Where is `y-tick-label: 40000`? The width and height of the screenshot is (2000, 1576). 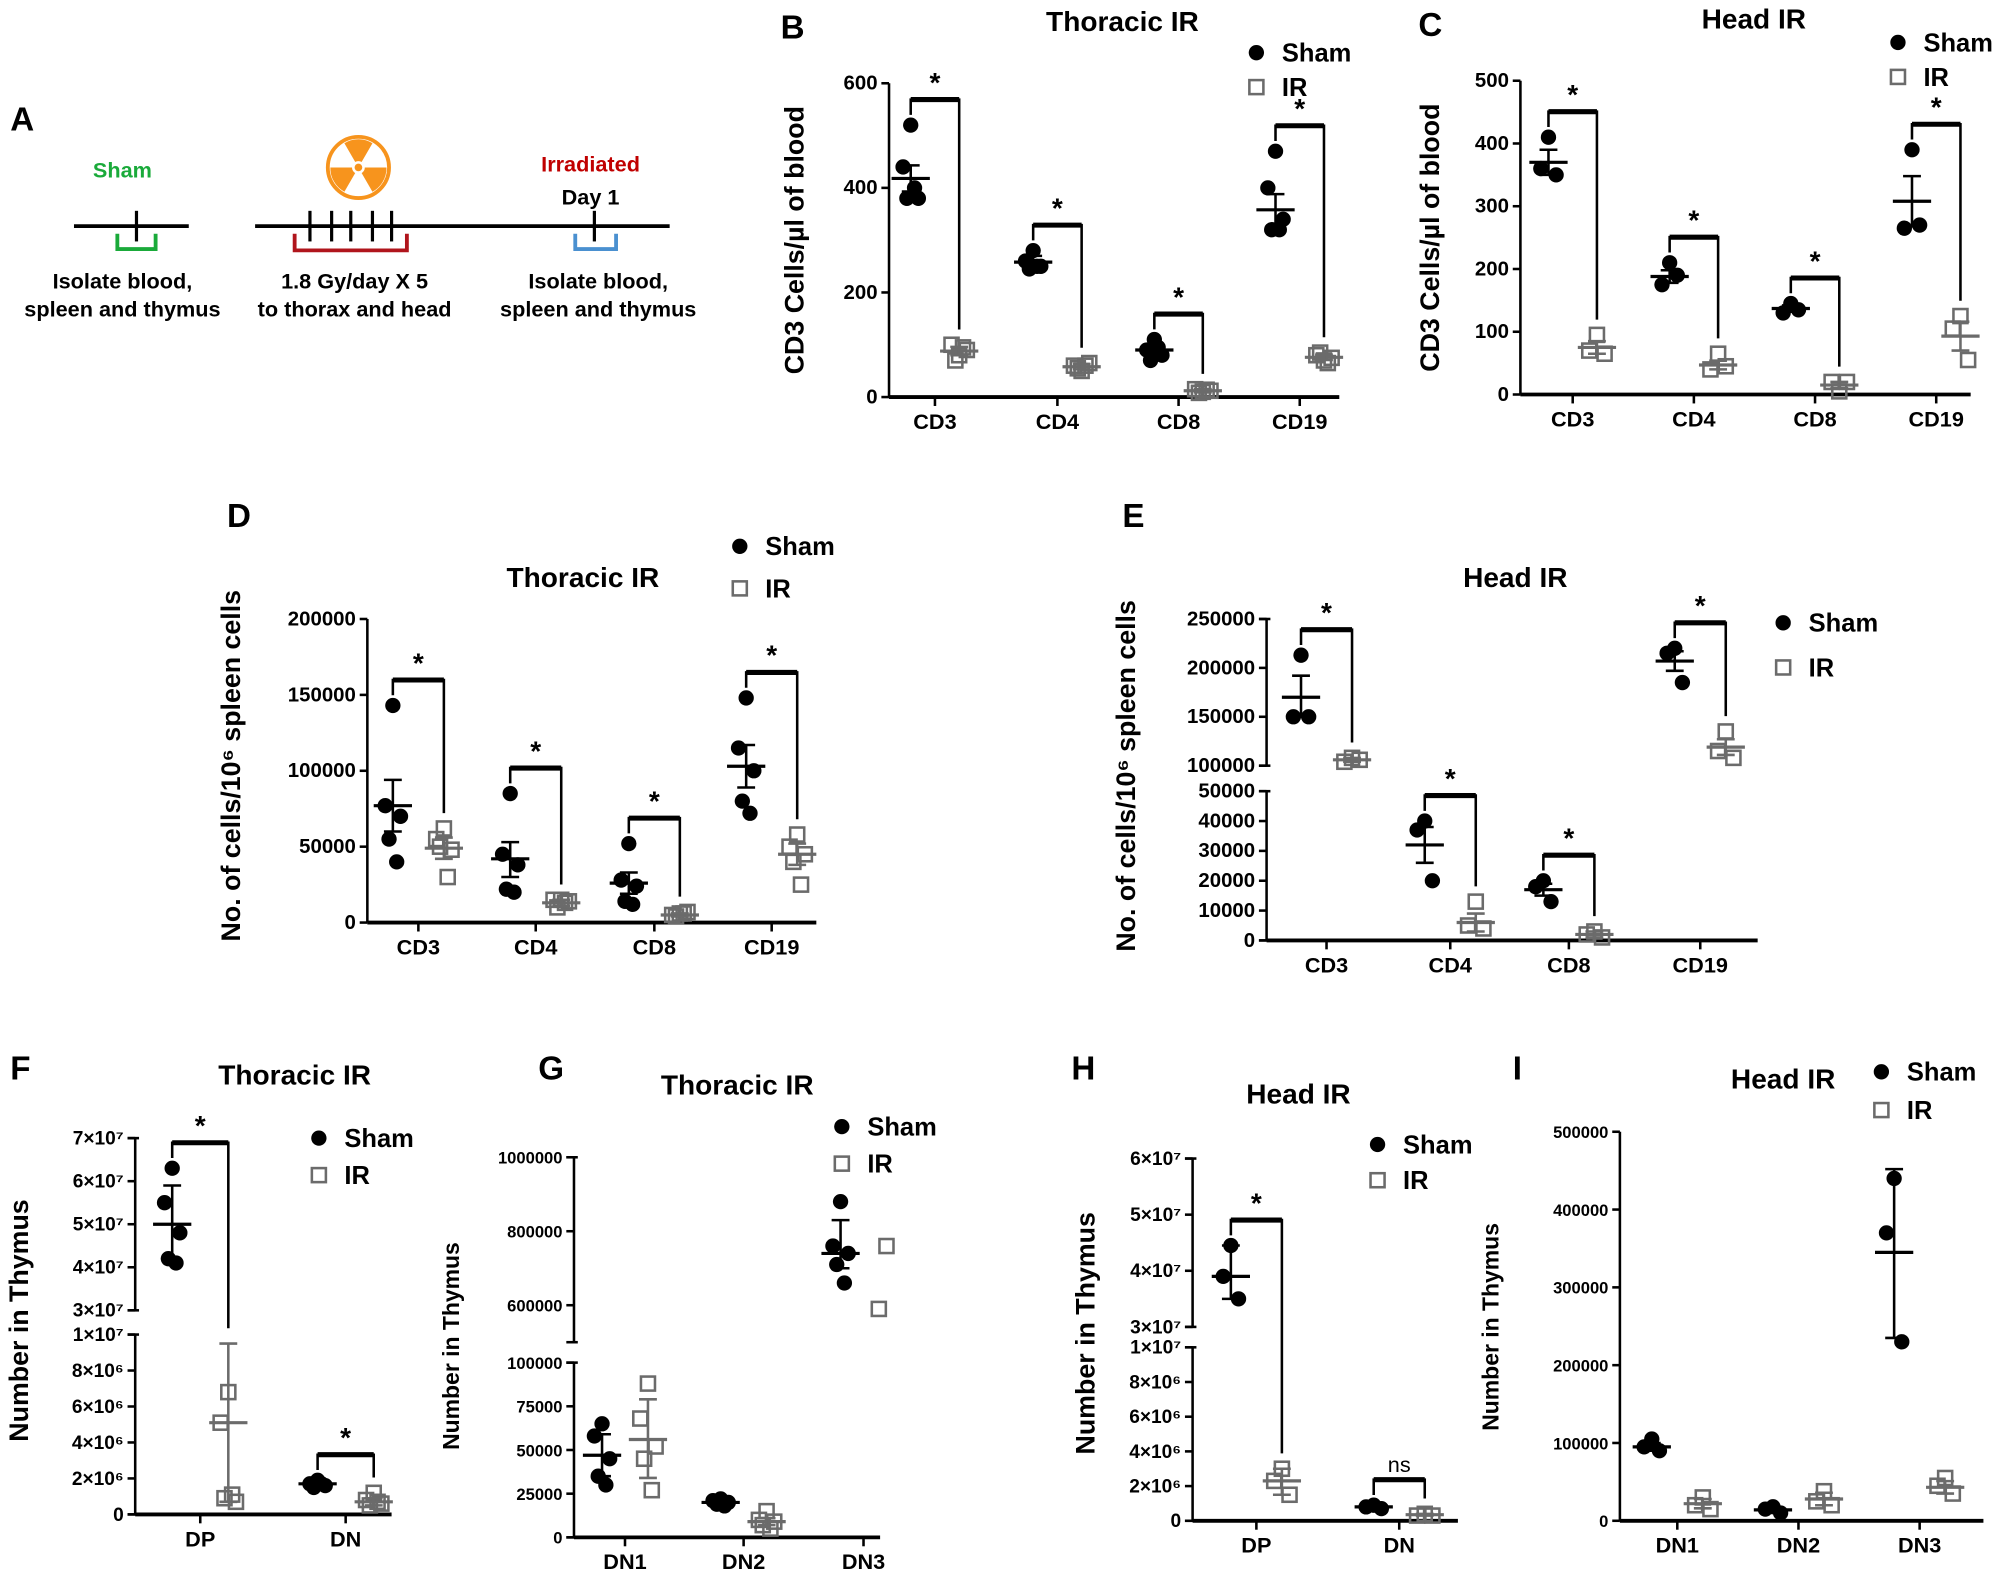 y-tick-label: 40000 is located at coordinates (1226, 821).